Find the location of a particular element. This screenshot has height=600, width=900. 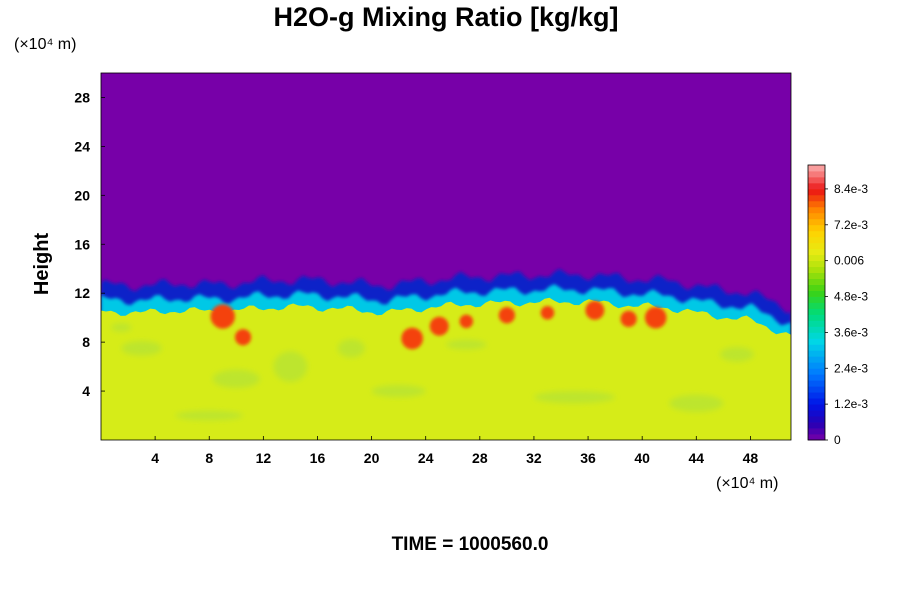

colorbar is located at coordinates (816, 302).